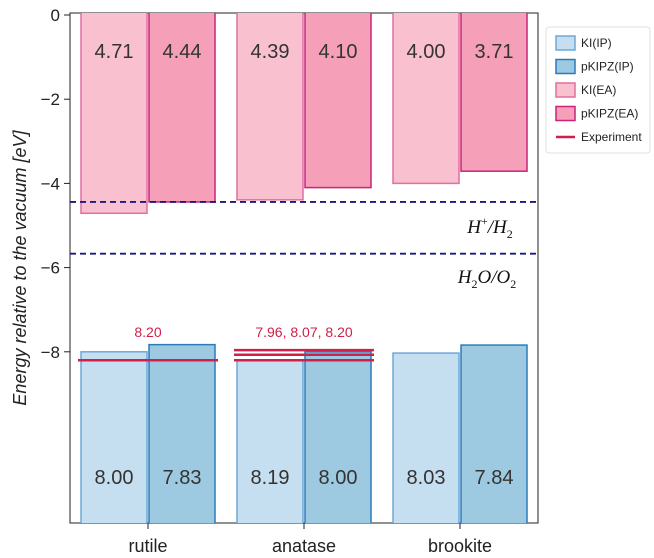  I want to click on y-axis-label: Energy relative to the vacuum [eV], so click(20, 267).